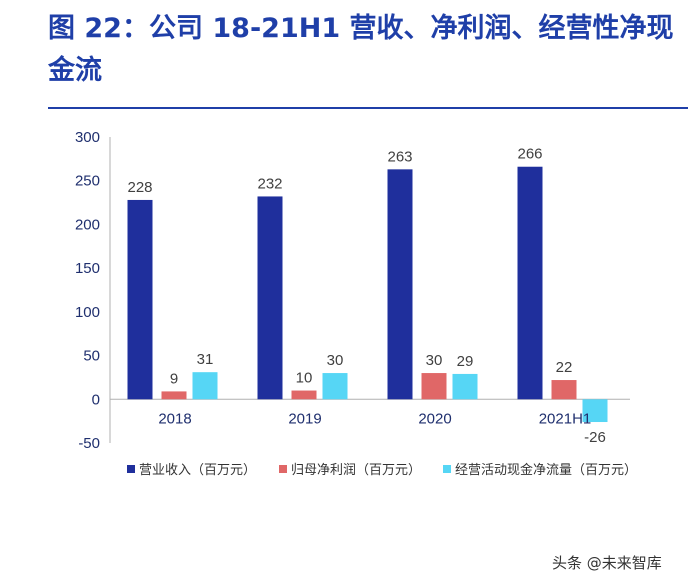 This screenshot has width=700, height=588. What do you see at coordinates (564, 367) in the screenshot?
I see `data-label: 22` at bounding box center [564, 367].